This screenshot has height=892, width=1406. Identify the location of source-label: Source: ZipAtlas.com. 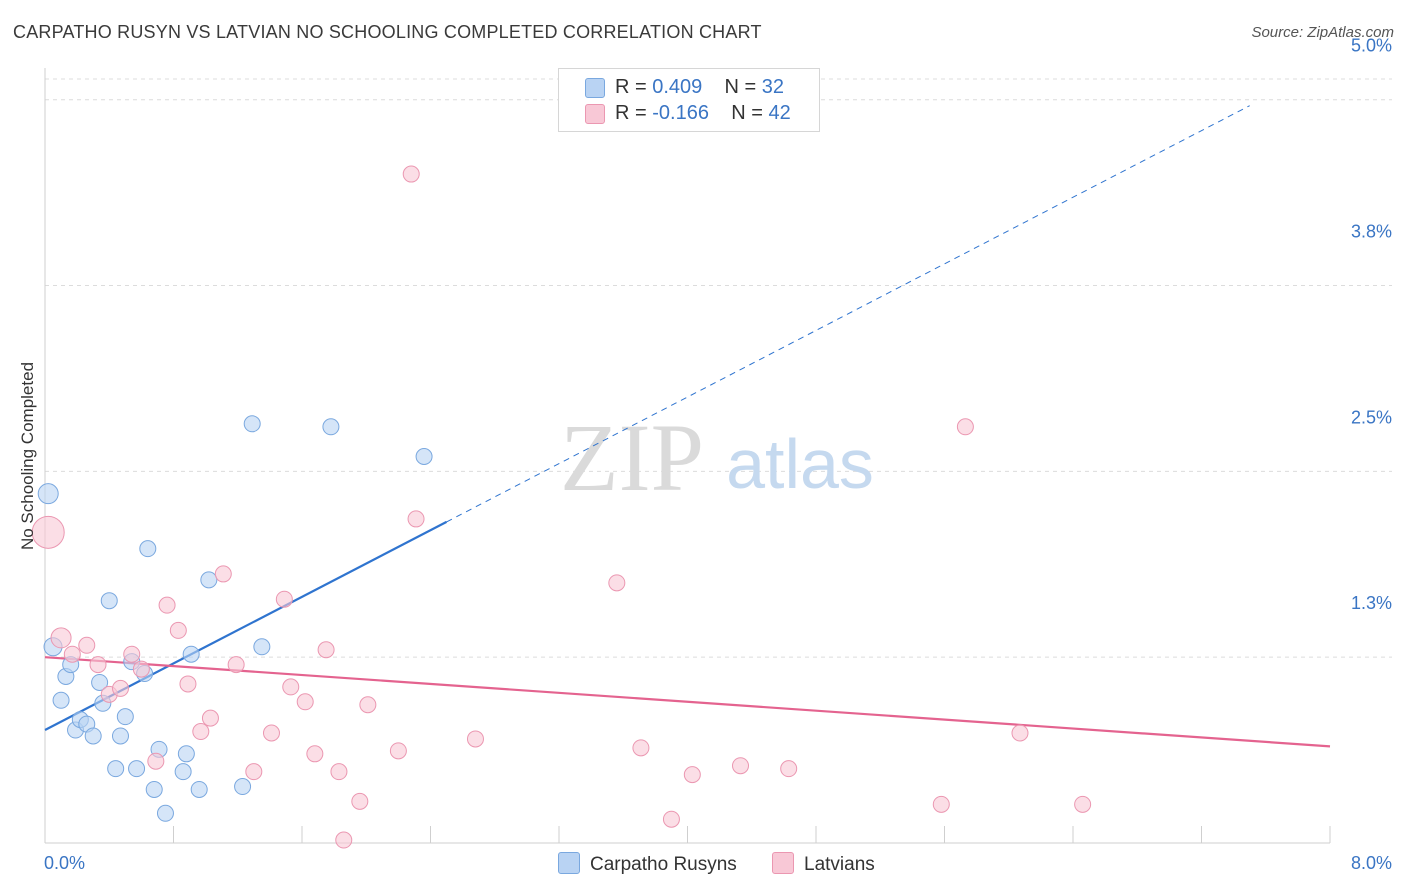
(1322, 32).